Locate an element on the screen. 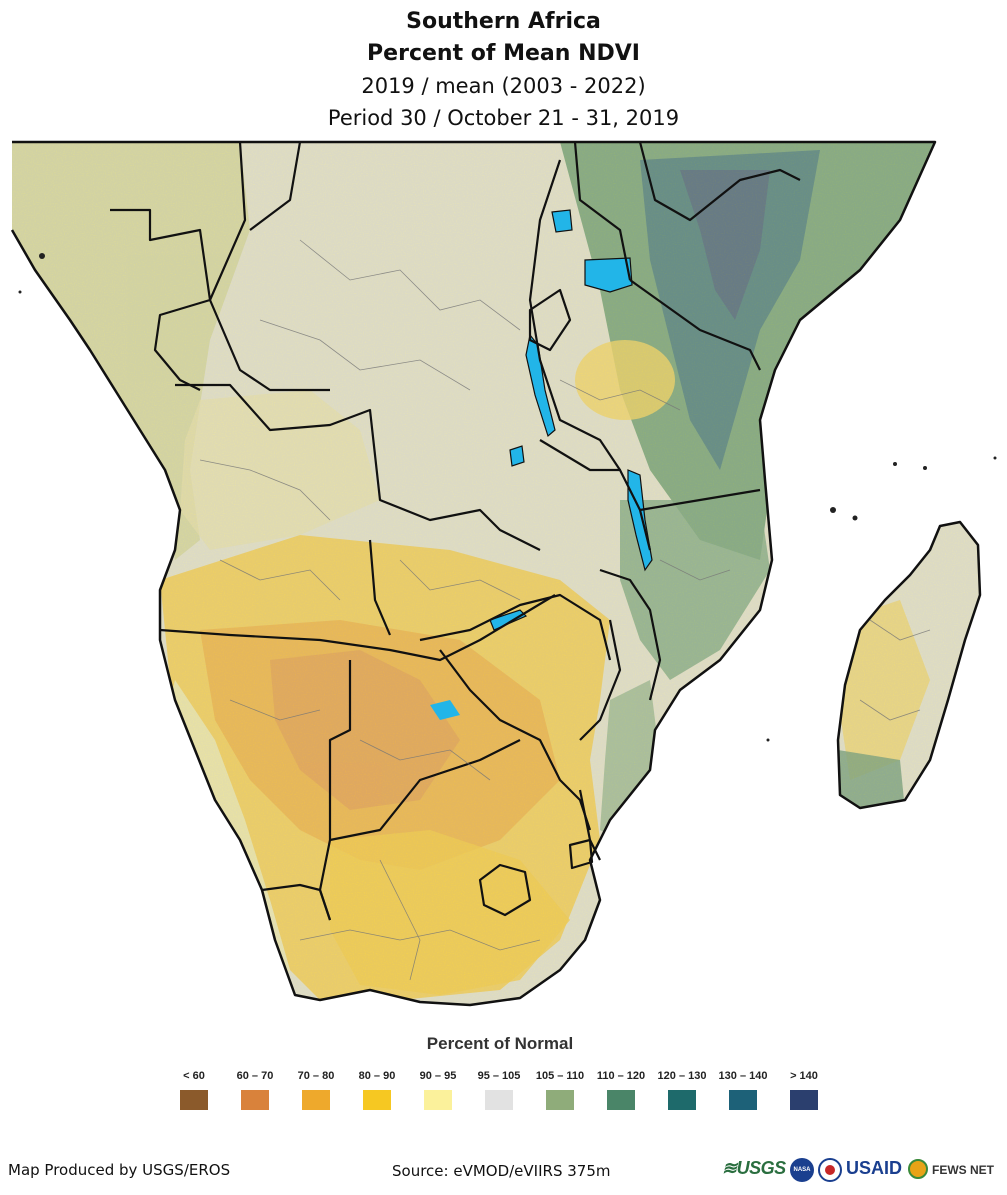 The image size is (1007, 1195). legend-item: 70 – 80 is located at coordinates (316, 1089).